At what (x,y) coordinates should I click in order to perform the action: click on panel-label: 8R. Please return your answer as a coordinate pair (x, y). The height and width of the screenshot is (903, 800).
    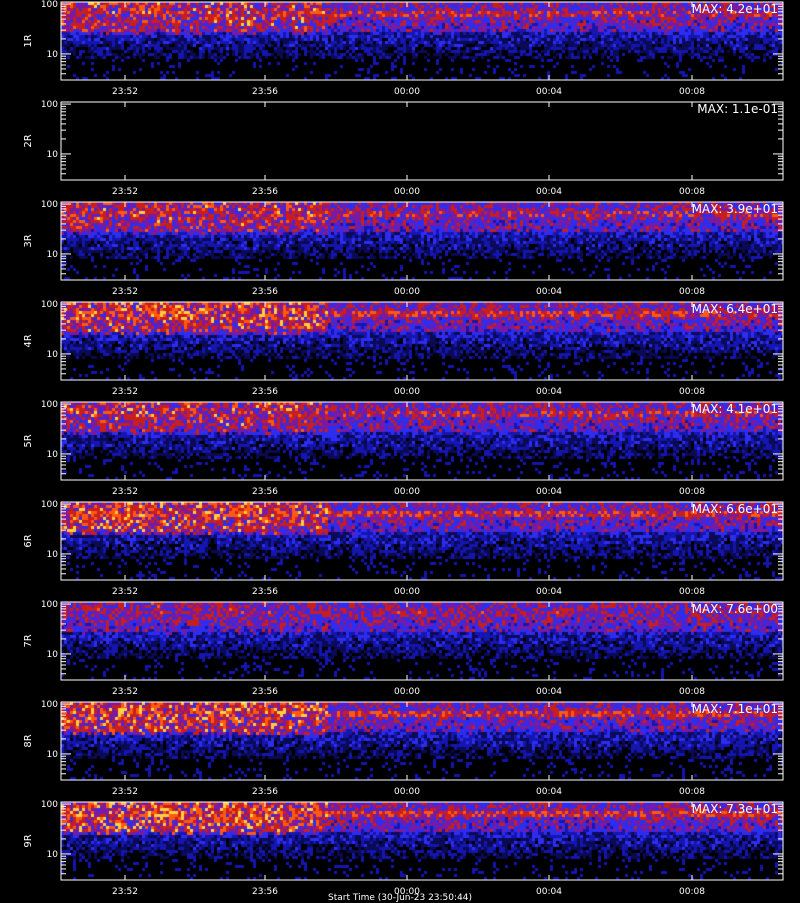
    Looking at the image, I should click on (28, 740).